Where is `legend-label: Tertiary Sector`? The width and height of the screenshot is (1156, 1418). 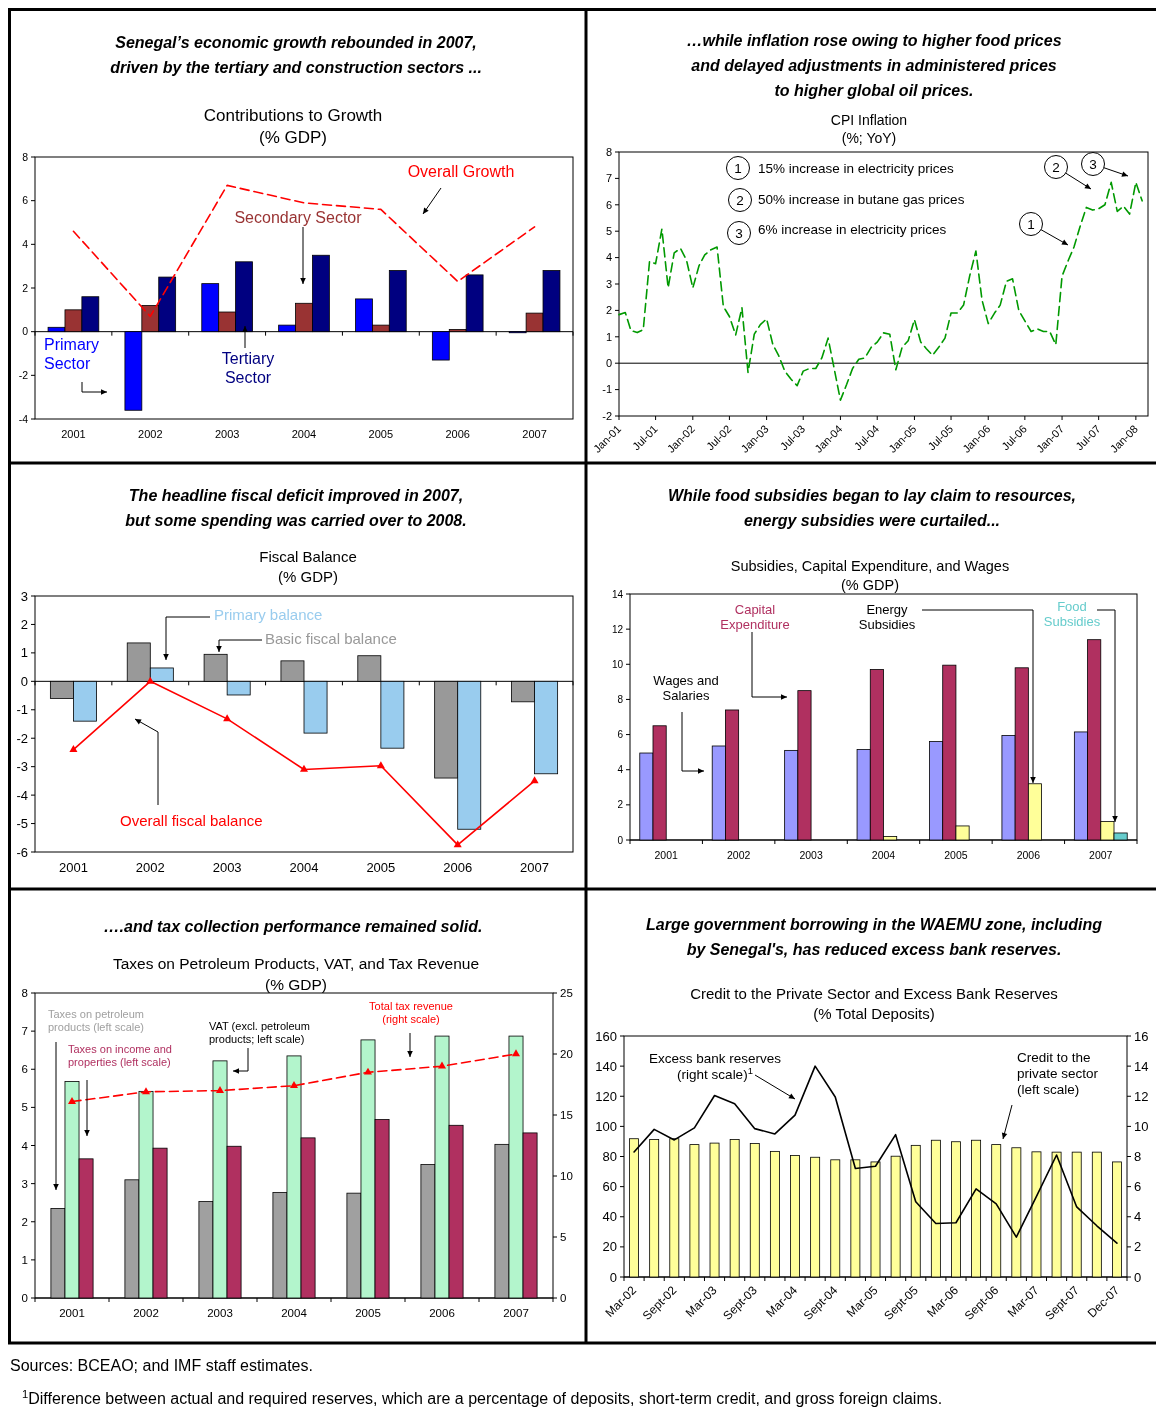
legend-label: Tertiary Sector is located at coordinates (248, 368).